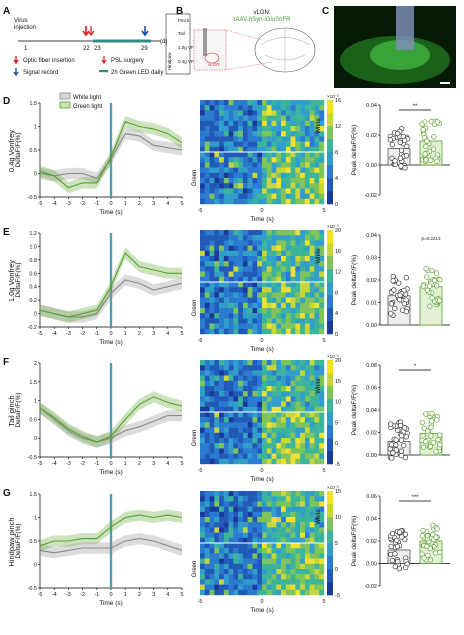 This screenshot has width=464, height=635. I want to click on line-xtick-label: -2, so click(82, 334).